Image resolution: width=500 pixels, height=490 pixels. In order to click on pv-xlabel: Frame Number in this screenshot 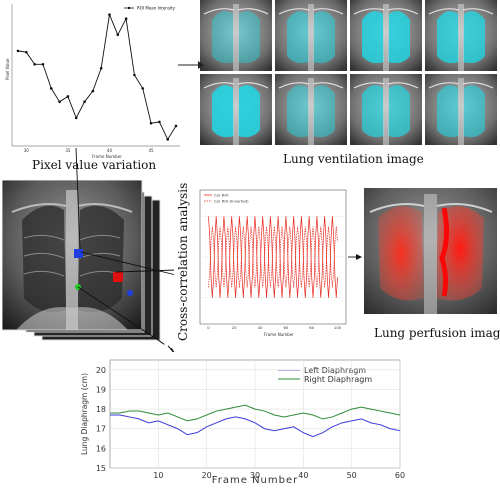, I will do `click(107, 156)`.